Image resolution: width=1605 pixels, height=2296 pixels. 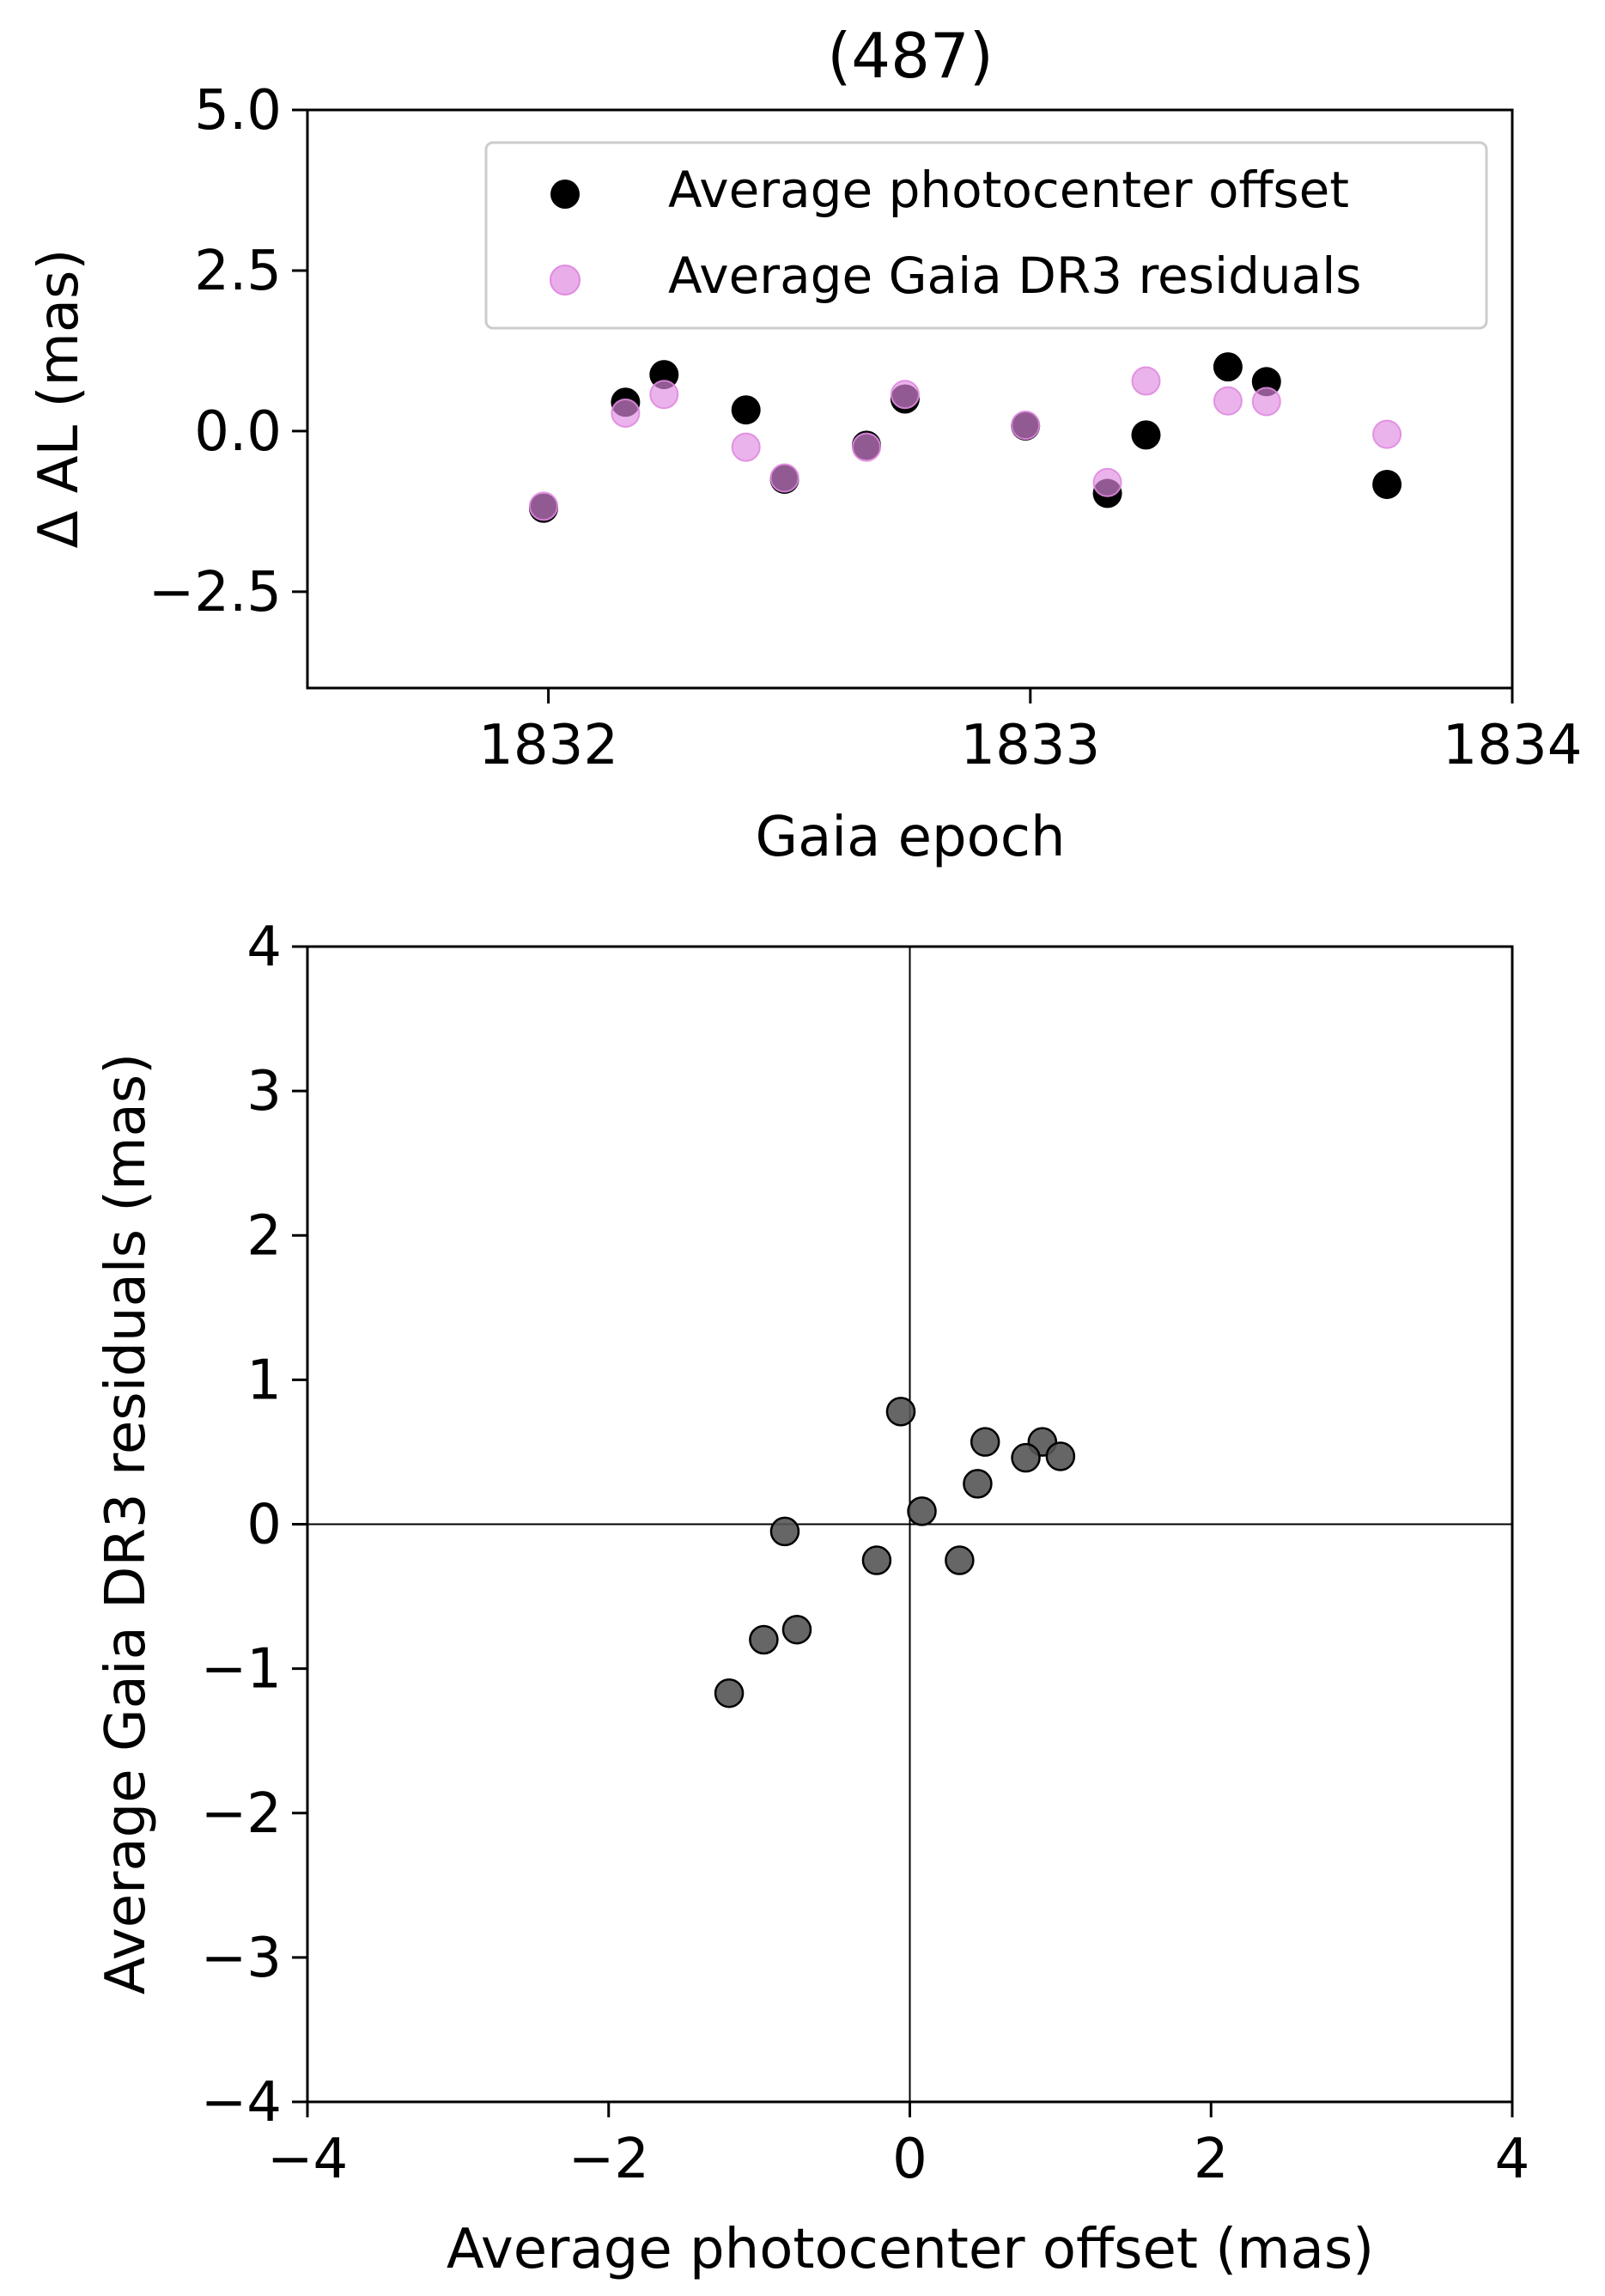 What do you see at coordinates (241, 1959) in the screenshot?
I see `y-tick-label: −3` at bounding box center [241, 1959].